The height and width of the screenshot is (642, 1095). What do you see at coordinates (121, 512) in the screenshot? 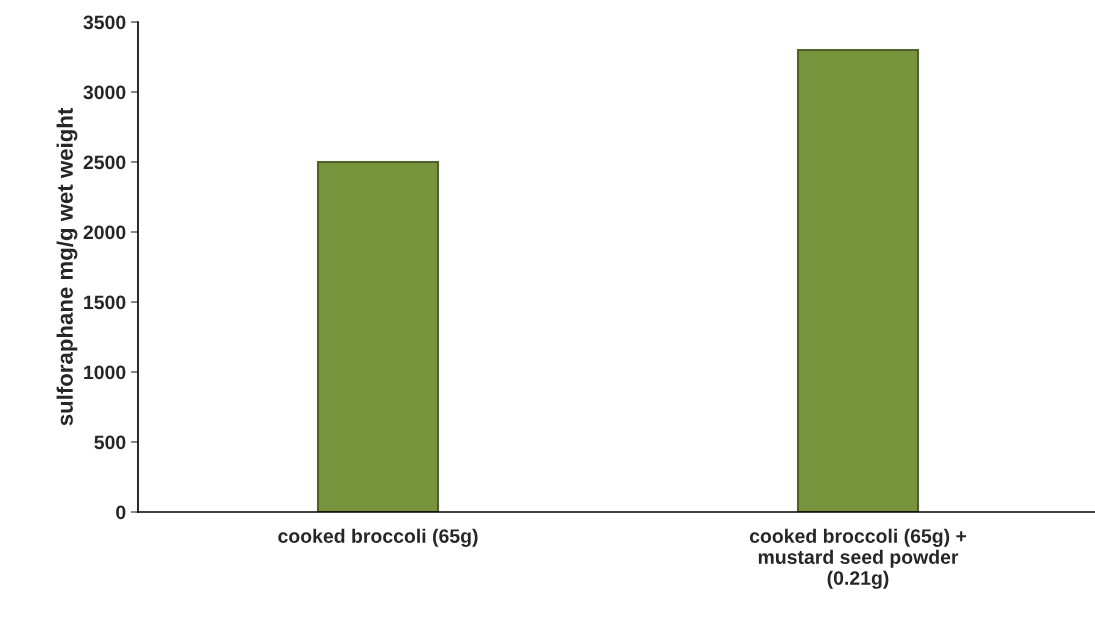
I see `y-tick-label: 0` at bounding box center [121, 512].